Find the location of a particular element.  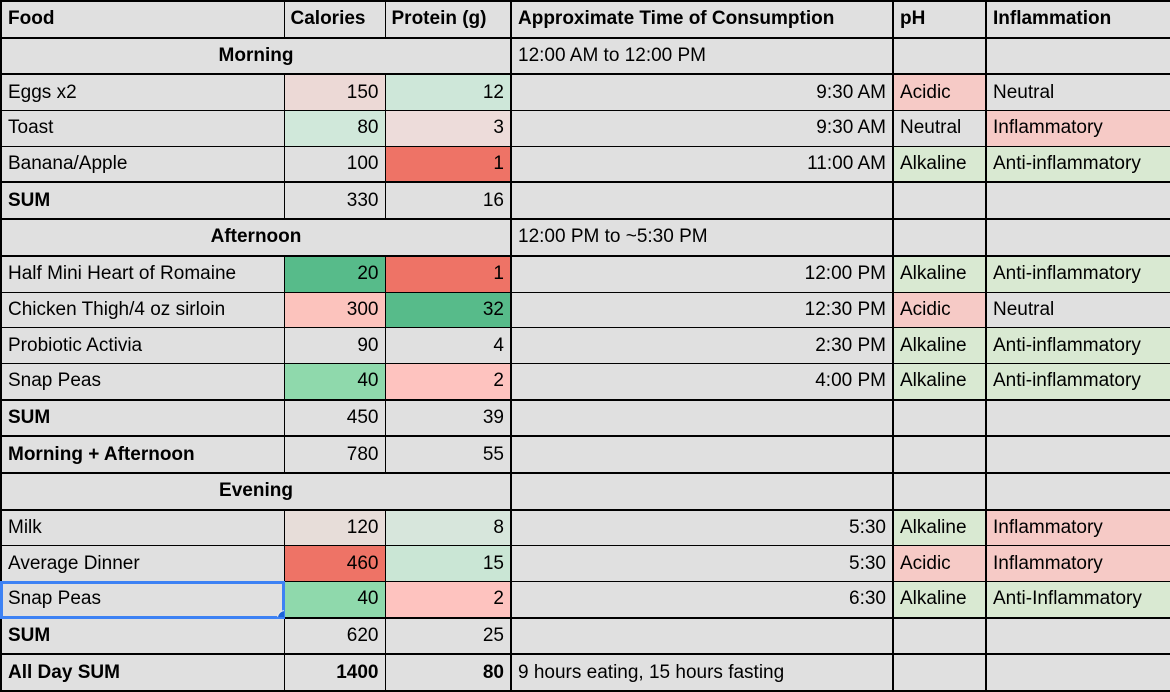

cell-morning-afternoon-sum-time is located at coordinates (702, 454).